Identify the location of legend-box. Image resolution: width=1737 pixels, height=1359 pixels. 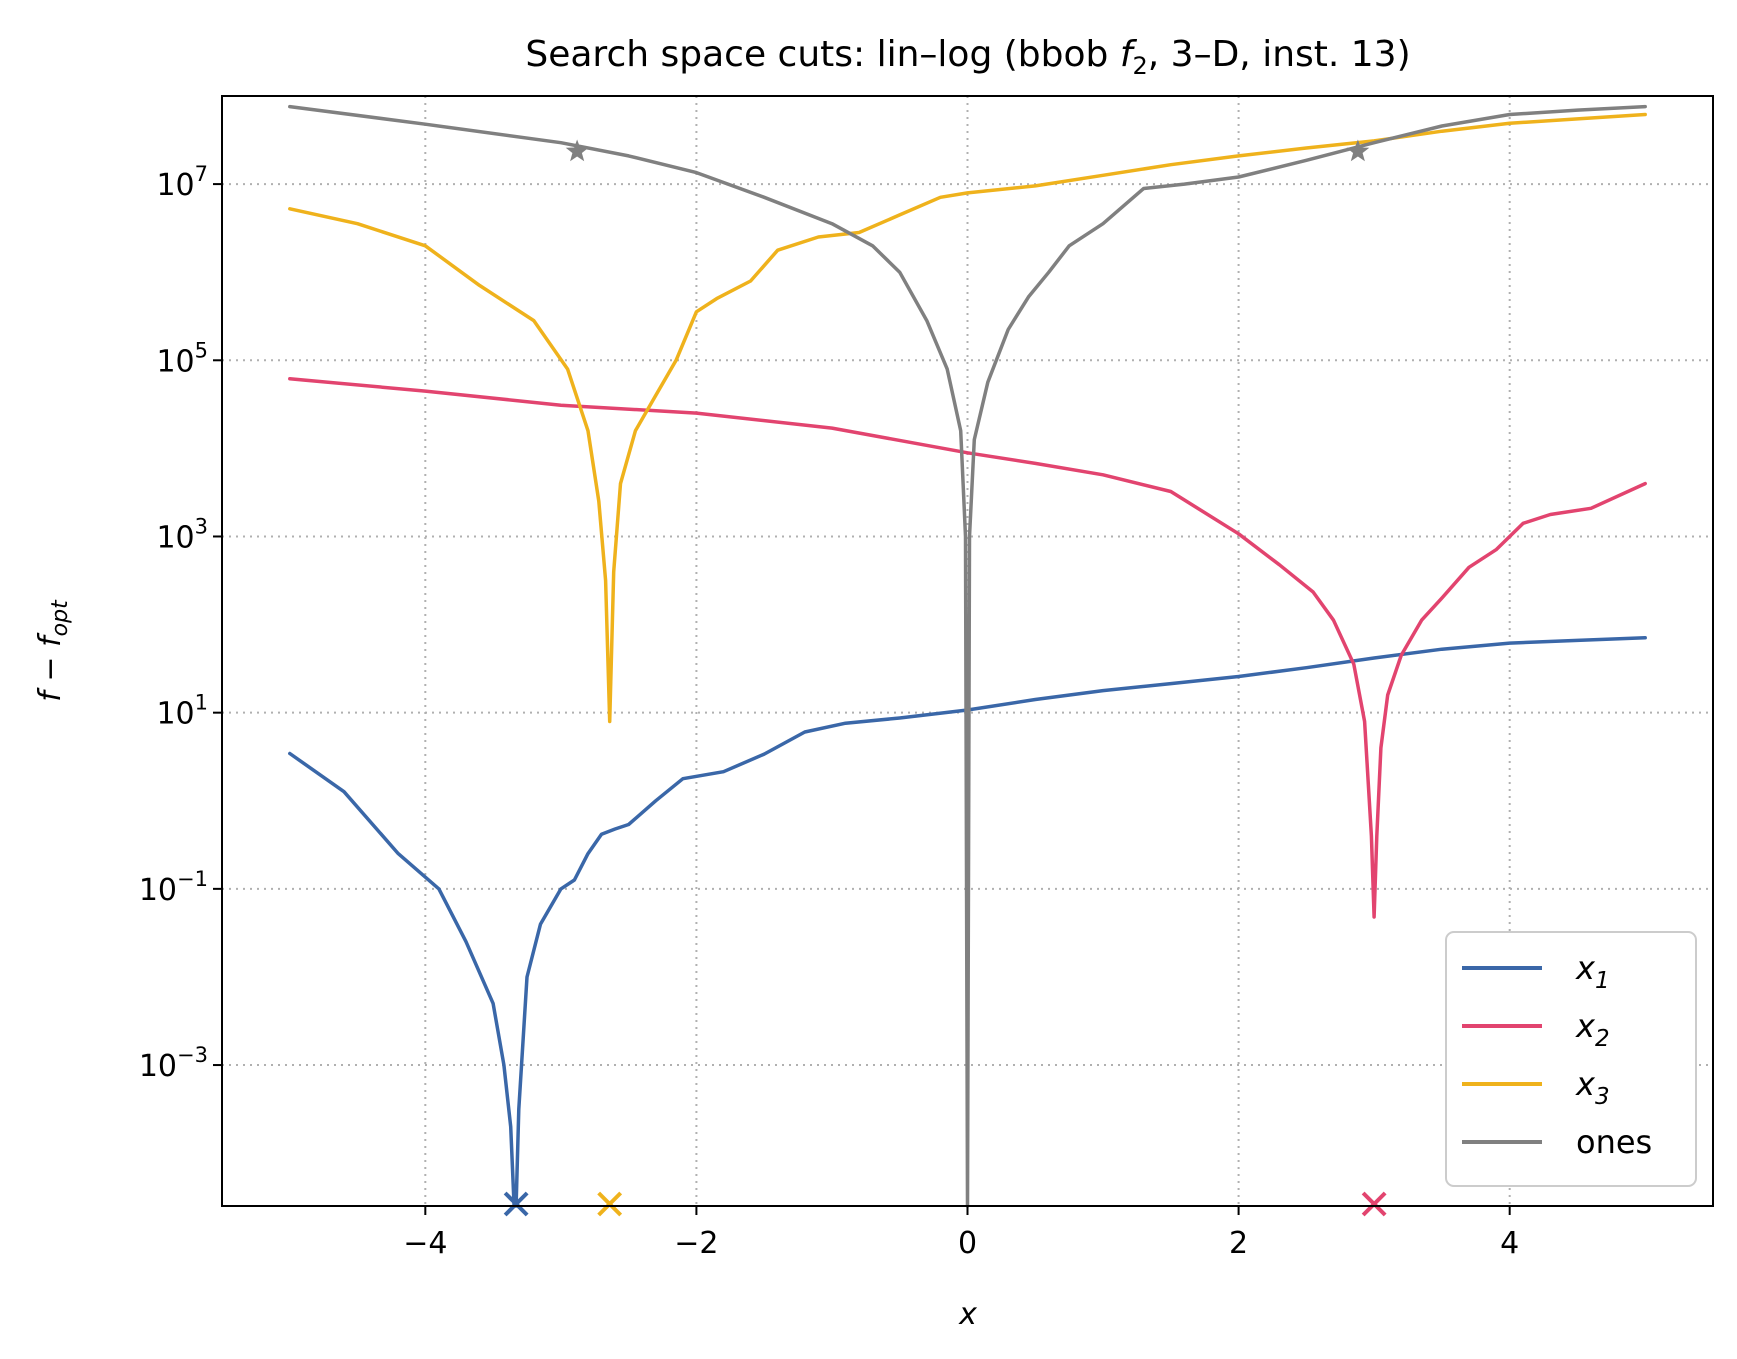
(1571, 1059).